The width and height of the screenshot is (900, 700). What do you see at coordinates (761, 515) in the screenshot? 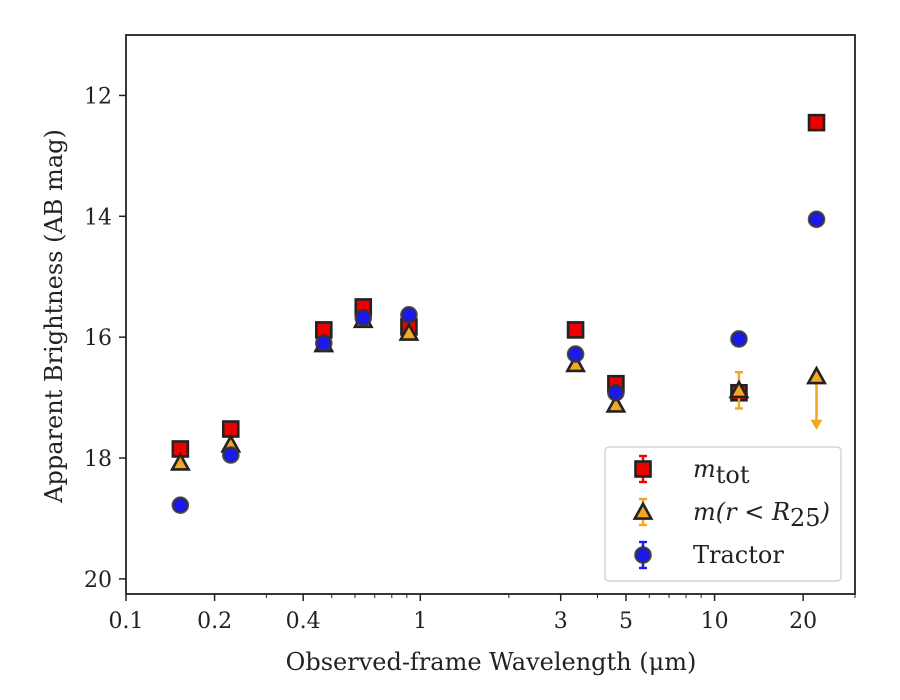
I see `legend-label: m(r < R25)` at bounding box center [761, 515].